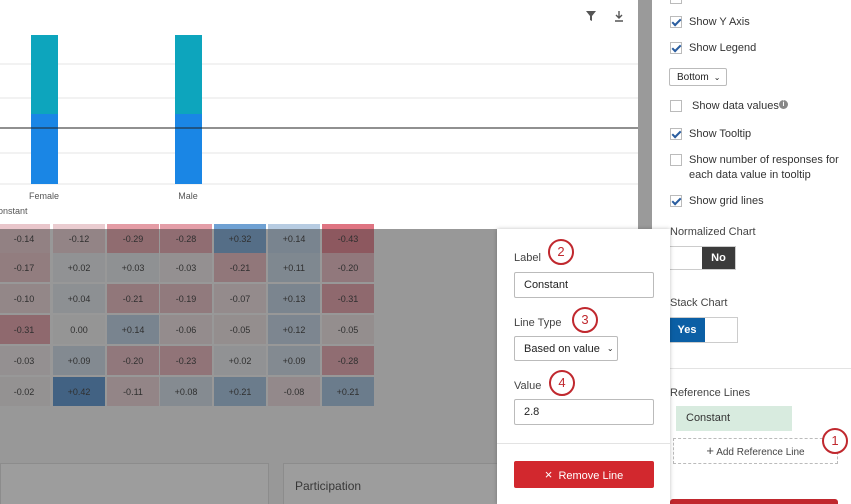 This screenshot has height=504, width=851. Describe the element at coordinates (718, 258) in the screenshot. I see `toggle-active: No` at that location.